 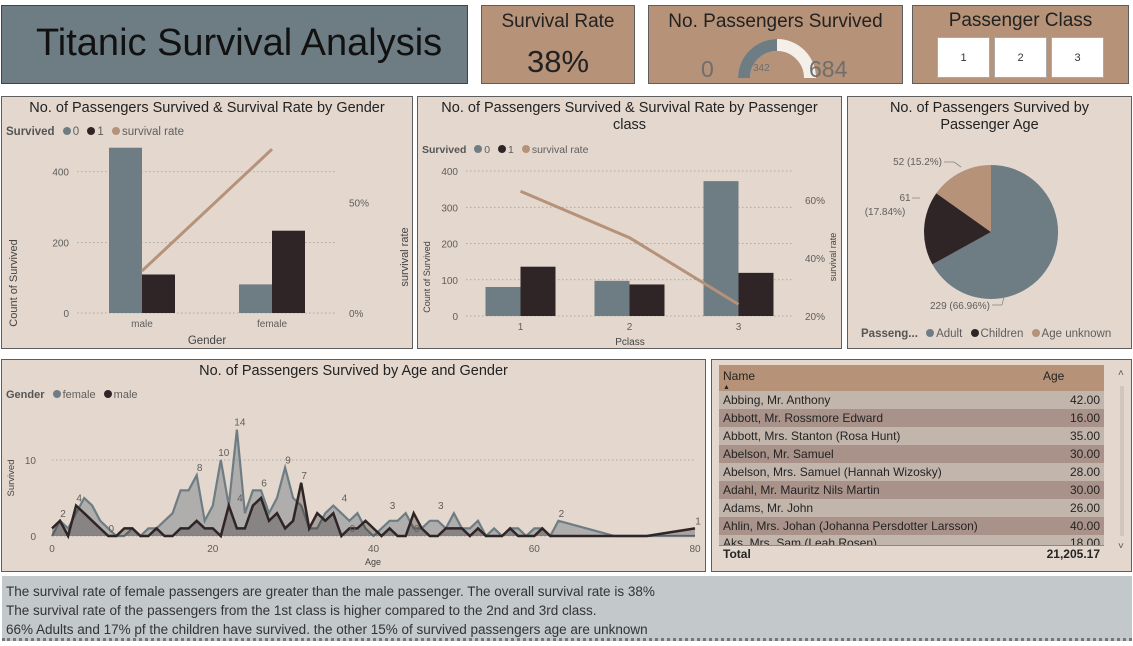 What do you see at coordinates (558, 21) in the screenshot?
I see `survival-rate-label: Survival Rate` at bounding box center [558, 21].